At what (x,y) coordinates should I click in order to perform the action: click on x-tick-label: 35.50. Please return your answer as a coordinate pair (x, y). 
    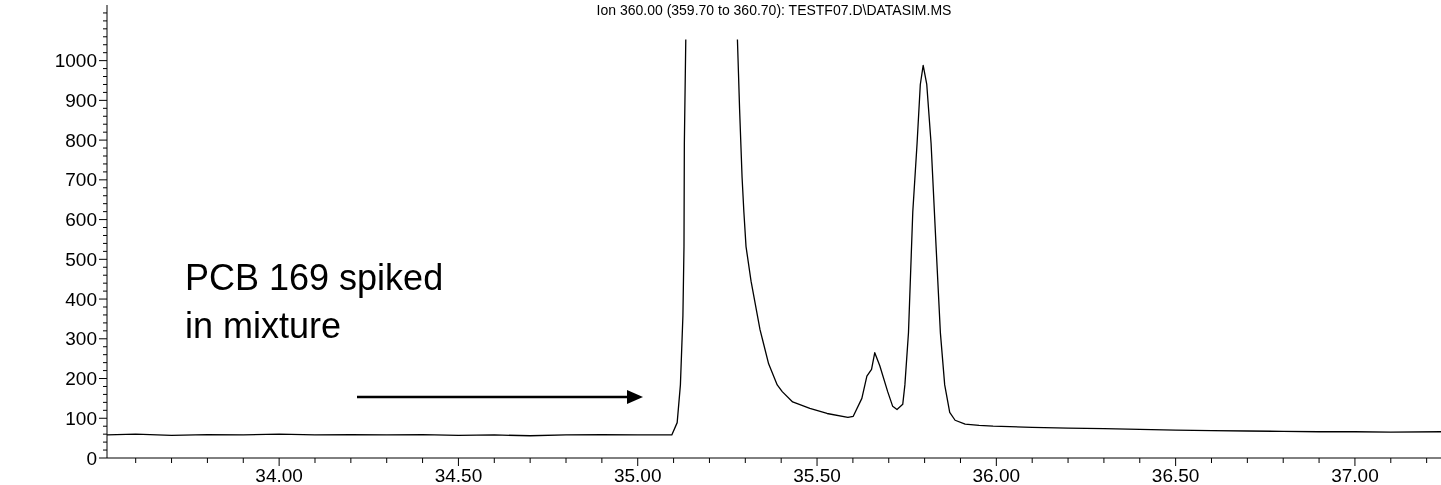
    Looking at the image, I should click on (817, 475).